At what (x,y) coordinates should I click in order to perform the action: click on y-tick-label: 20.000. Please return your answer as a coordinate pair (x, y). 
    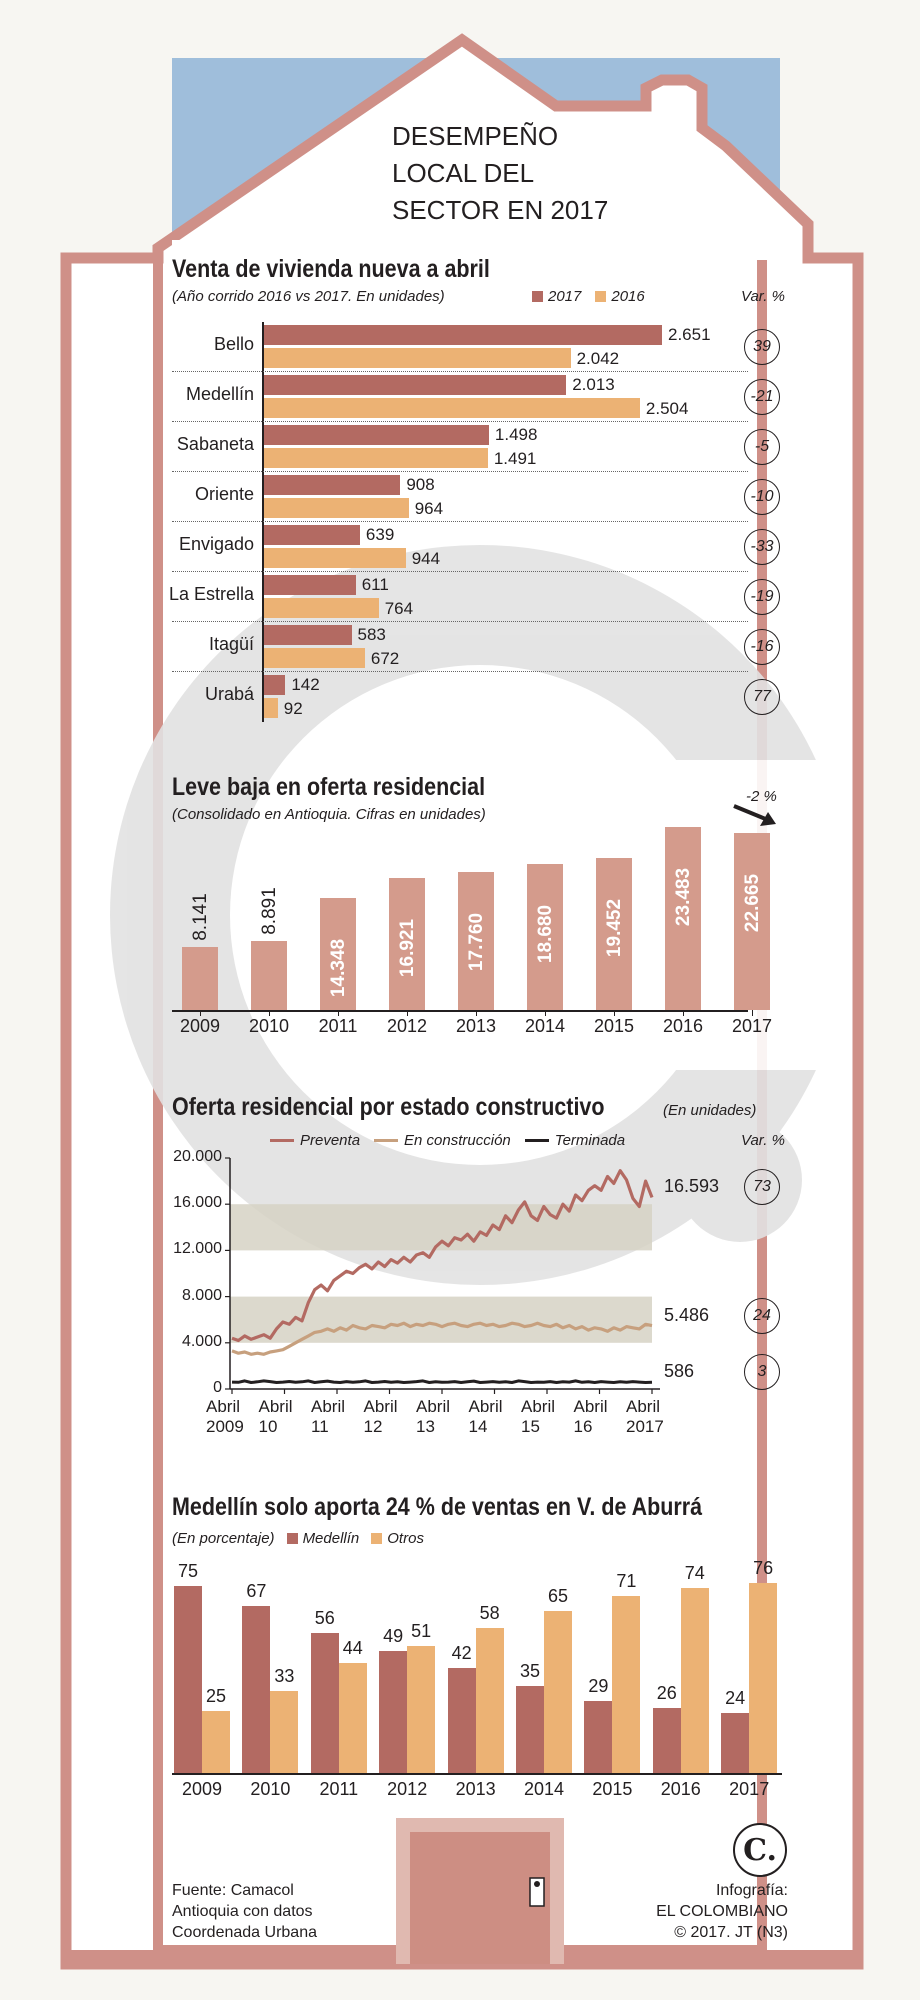
    Looking at the image, I should click on (197, 1156).